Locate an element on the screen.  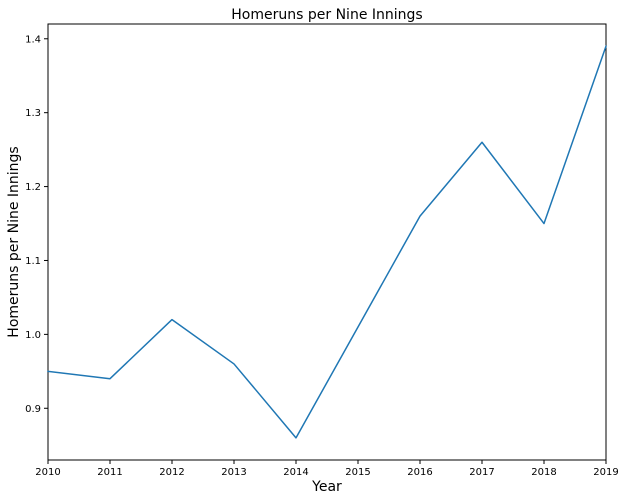
y-tick-label: 1.2 is located at coordinates (33, 187).